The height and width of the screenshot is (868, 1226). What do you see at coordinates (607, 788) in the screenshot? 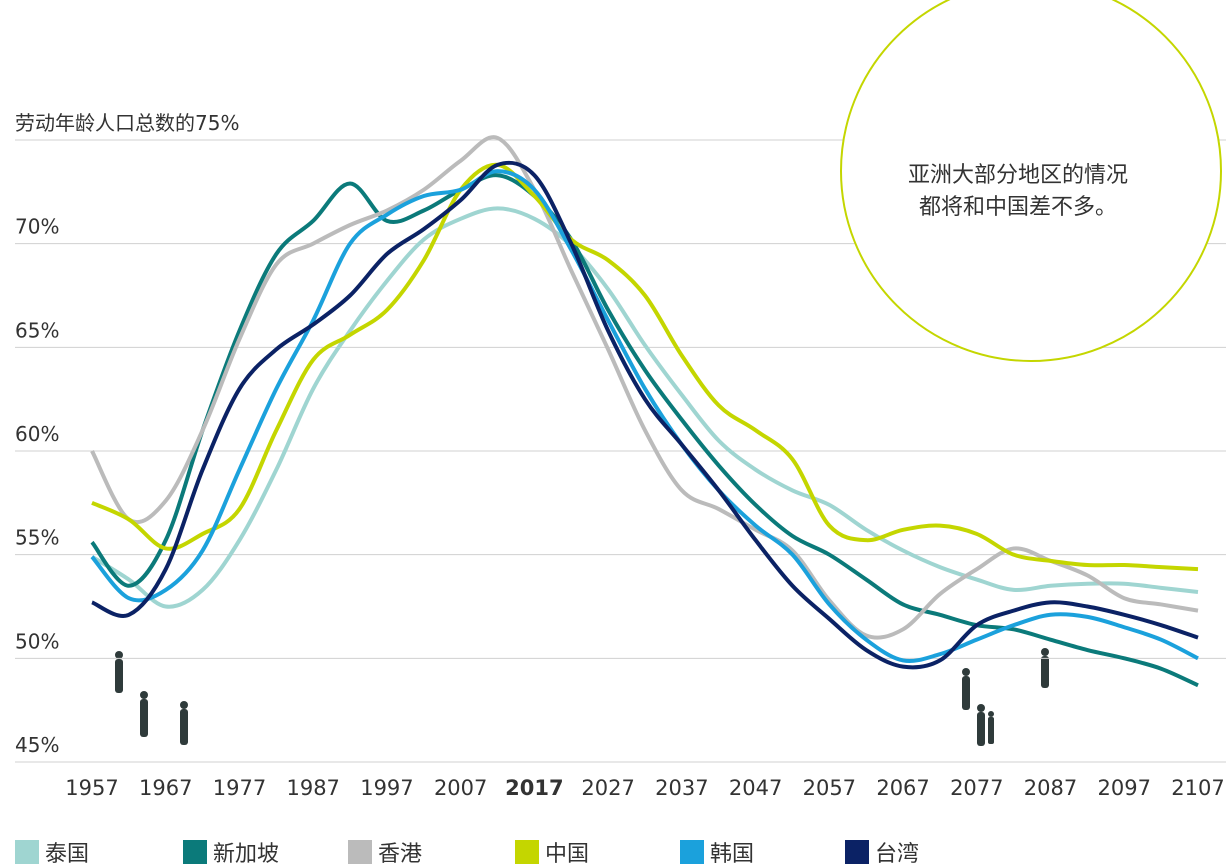
I see `x-tick-label: 2027` at bounding box center [607, 788].